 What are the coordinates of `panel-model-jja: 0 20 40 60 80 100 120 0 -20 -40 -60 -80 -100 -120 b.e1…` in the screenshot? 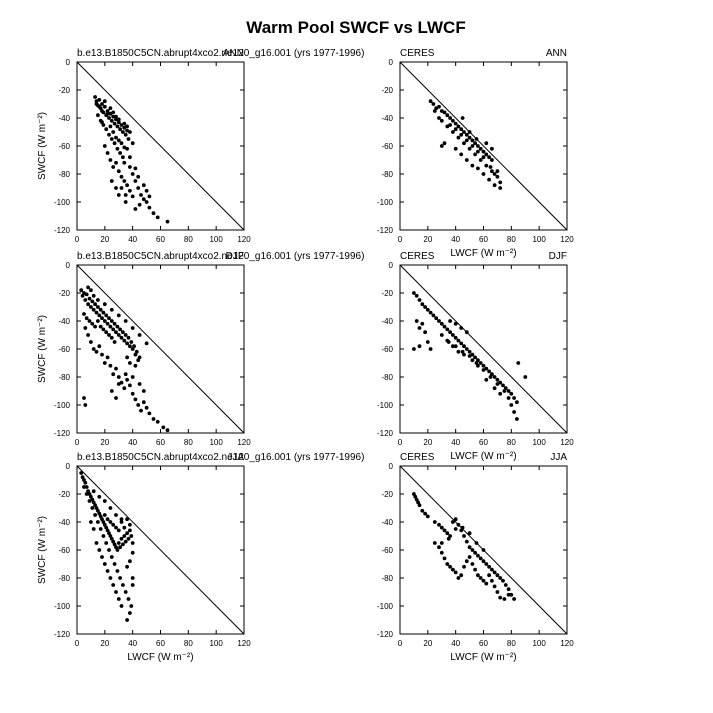 It's located at (200, 557).